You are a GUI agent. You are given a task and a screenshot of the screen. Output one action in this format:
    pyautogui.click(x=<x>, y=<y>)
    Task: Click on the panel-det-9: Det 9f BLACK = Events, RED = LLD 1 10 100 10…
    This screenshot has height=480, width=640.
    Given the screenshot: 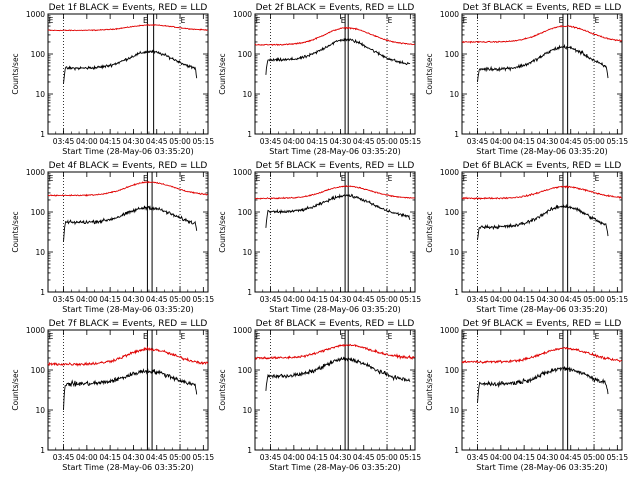 What is the action you would take?
    pyautogui.click(x=526, y=395)
    